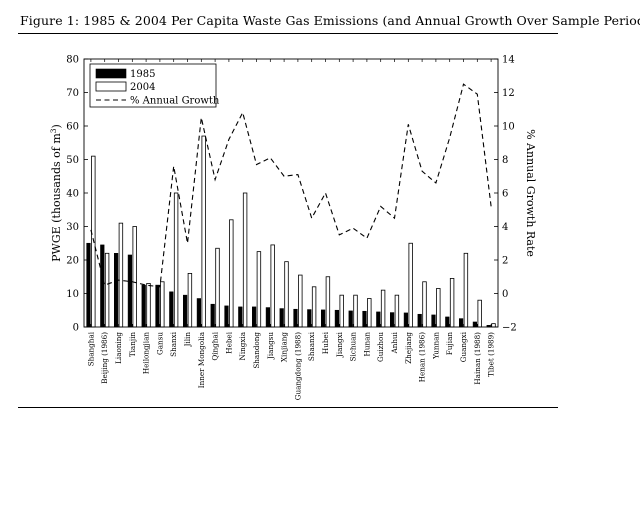 This screenshot has width=640, height=512. What do you see at coordinates (242, 345) in the screenshot?
I see `x-tick-label: Ningxia` at bounding box center [242, 345].